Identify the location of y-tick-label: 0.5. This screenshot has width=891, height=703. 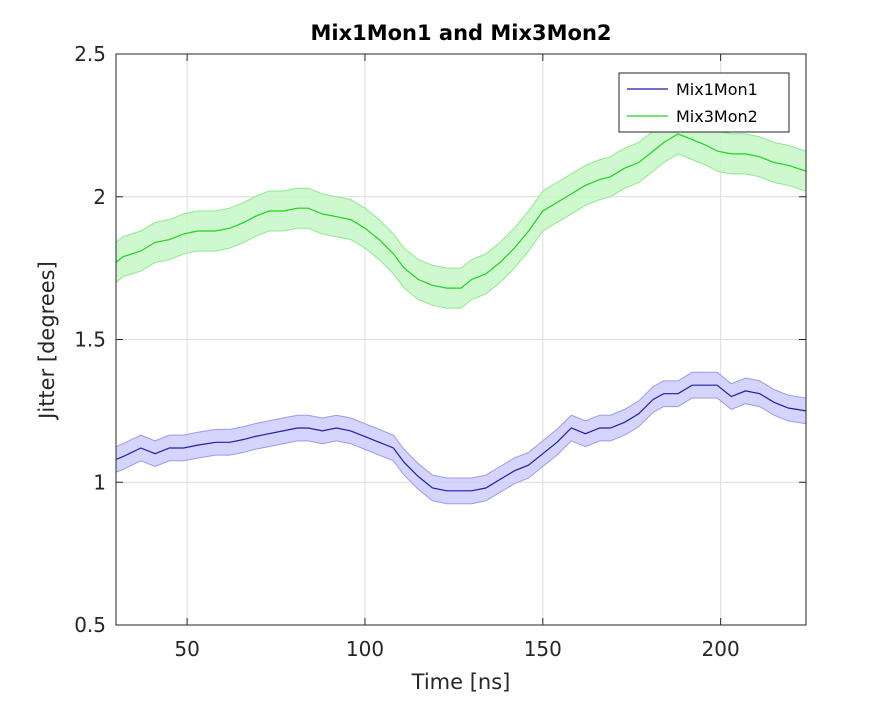
(90, 625).